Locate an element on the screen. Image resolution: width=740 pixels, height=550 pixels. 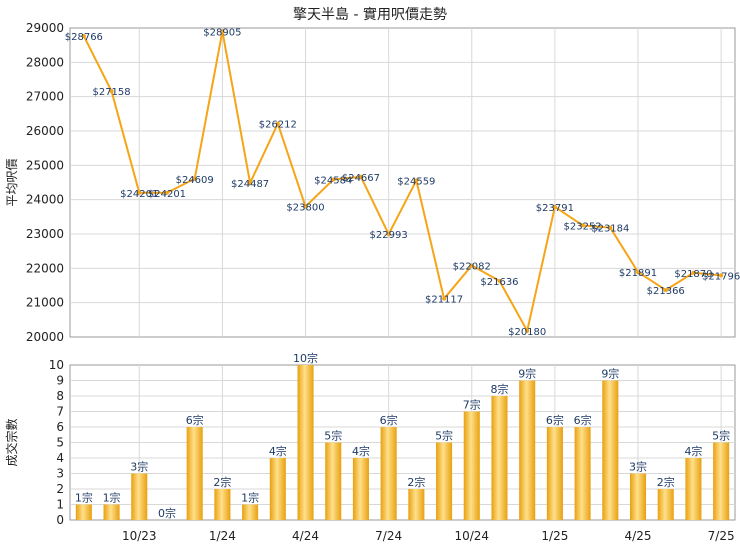
bar-y-tick-label: 1 is located at coordinates (60, 505).